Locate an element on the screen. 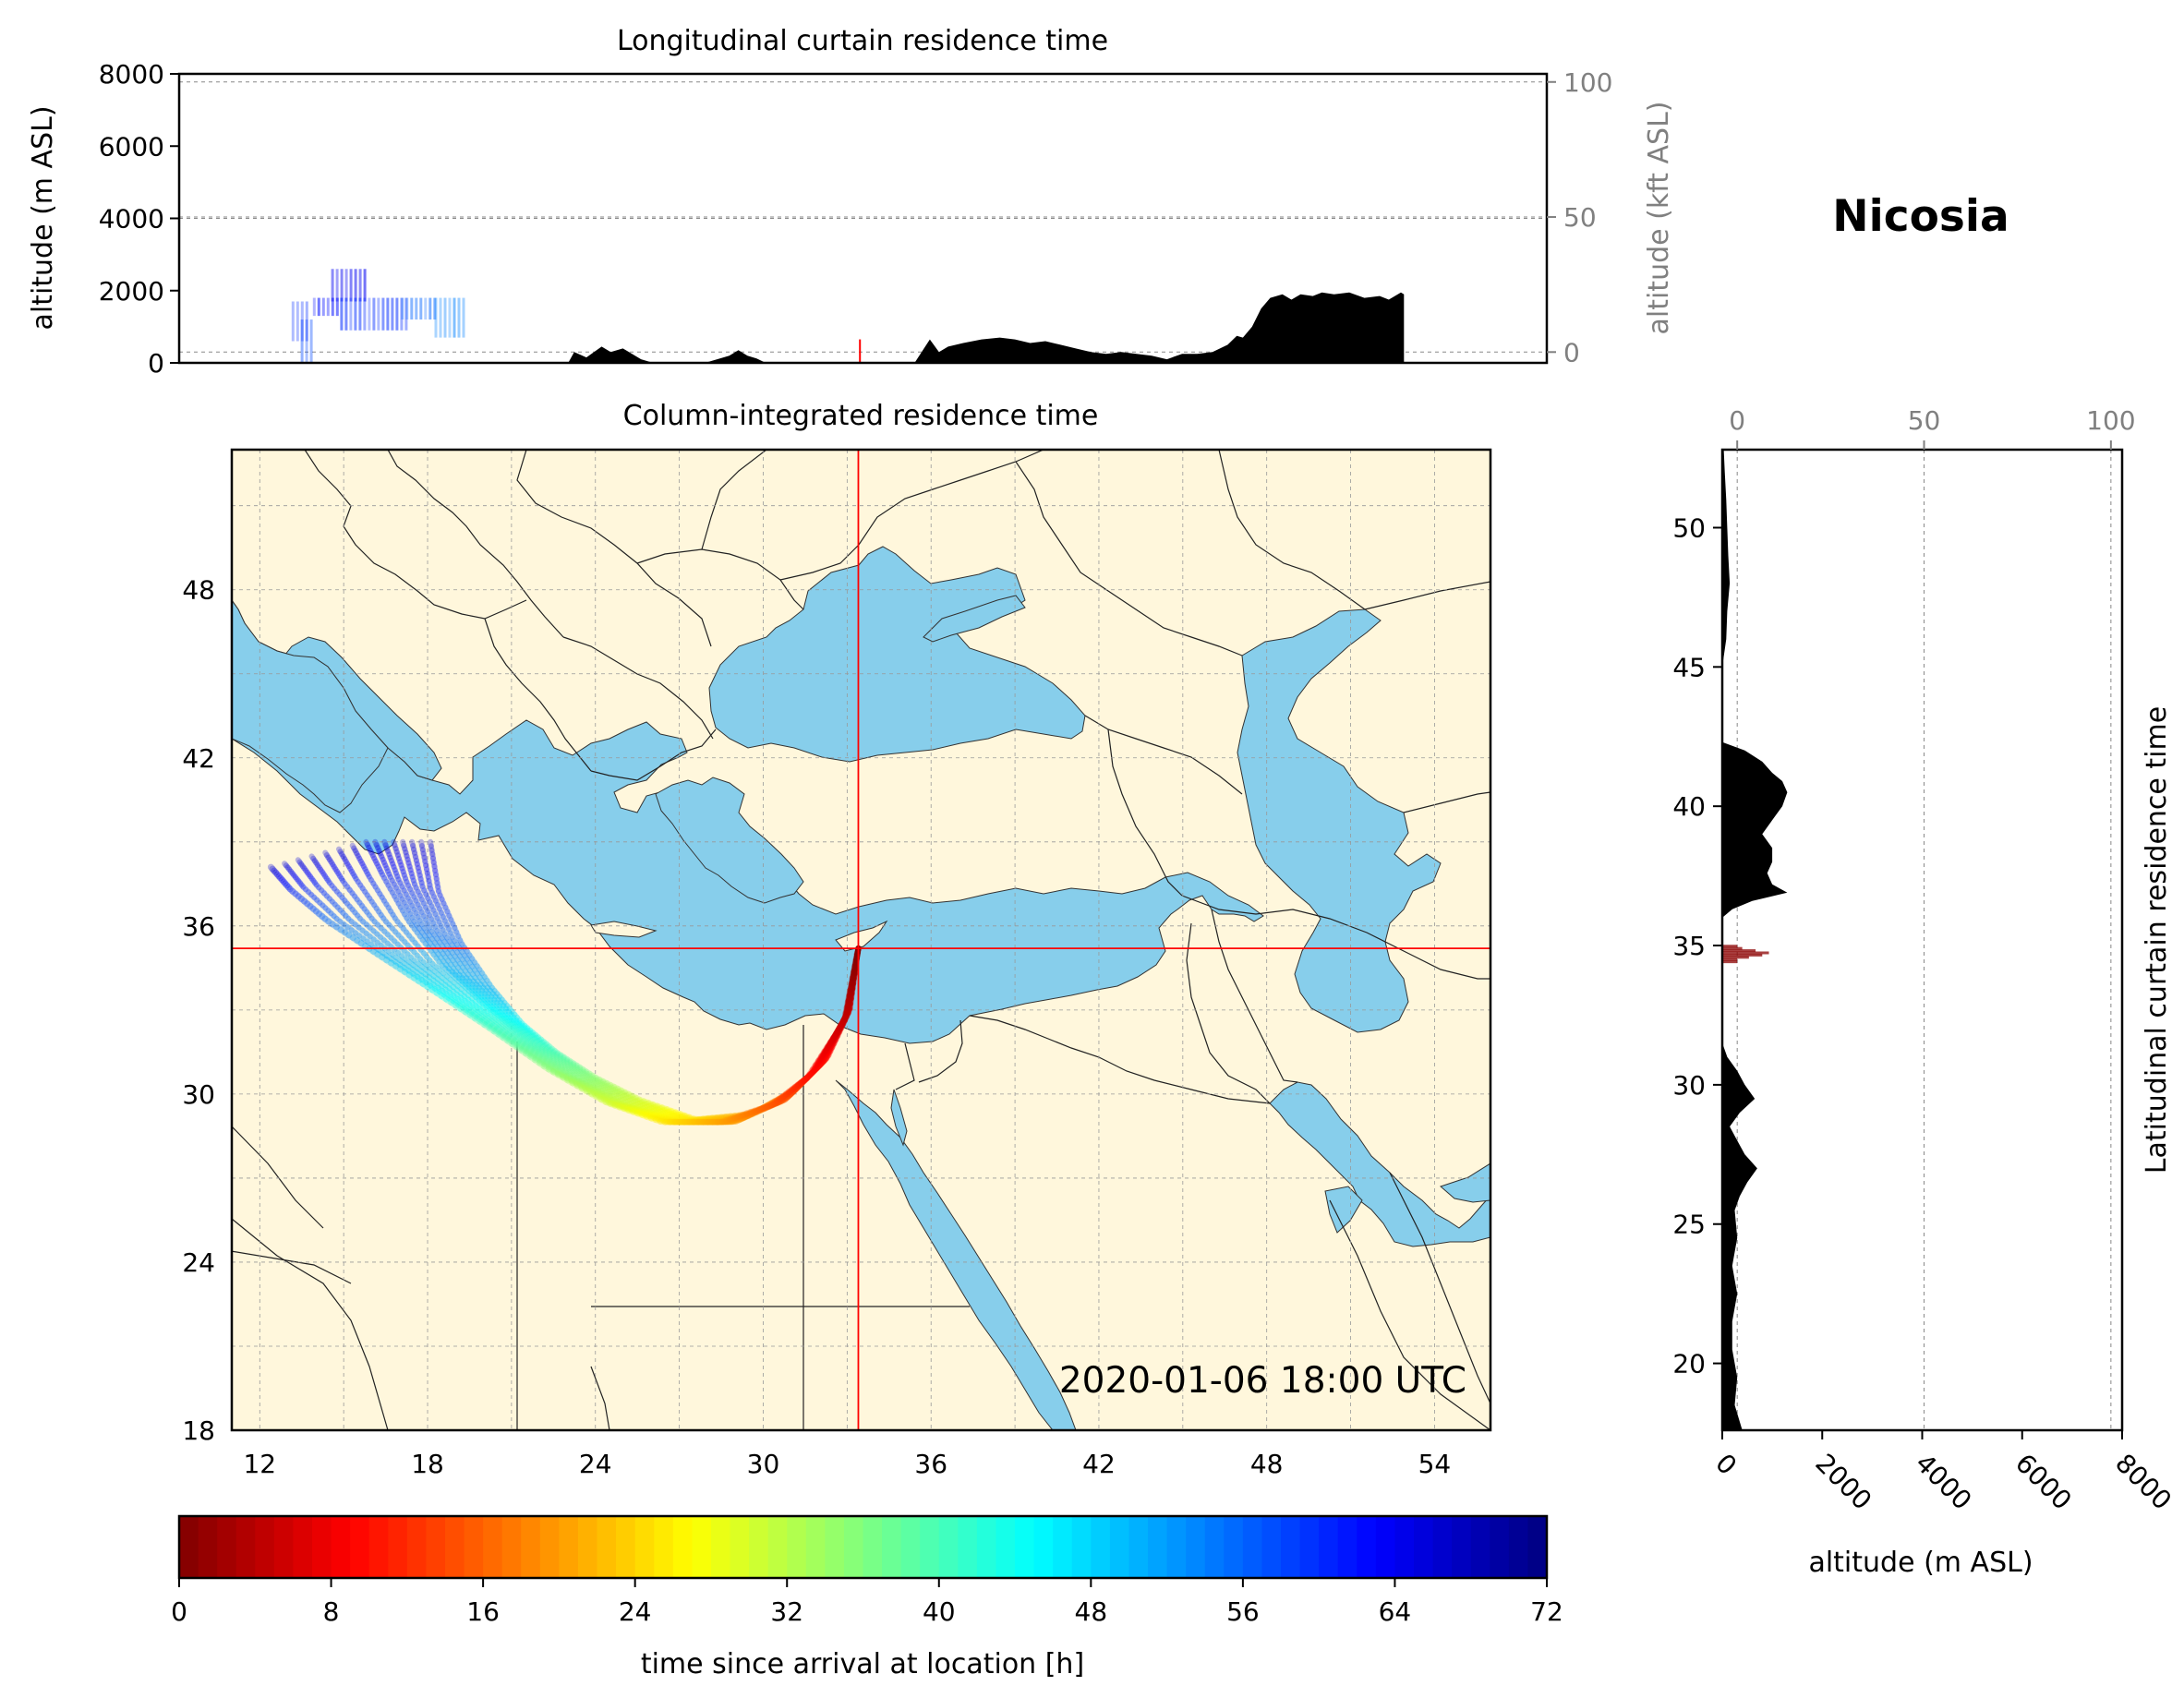 This screenshot has height=1698, width=2184. map-longitude-tick-label: 42 is located at coordinates (1099, 1464).